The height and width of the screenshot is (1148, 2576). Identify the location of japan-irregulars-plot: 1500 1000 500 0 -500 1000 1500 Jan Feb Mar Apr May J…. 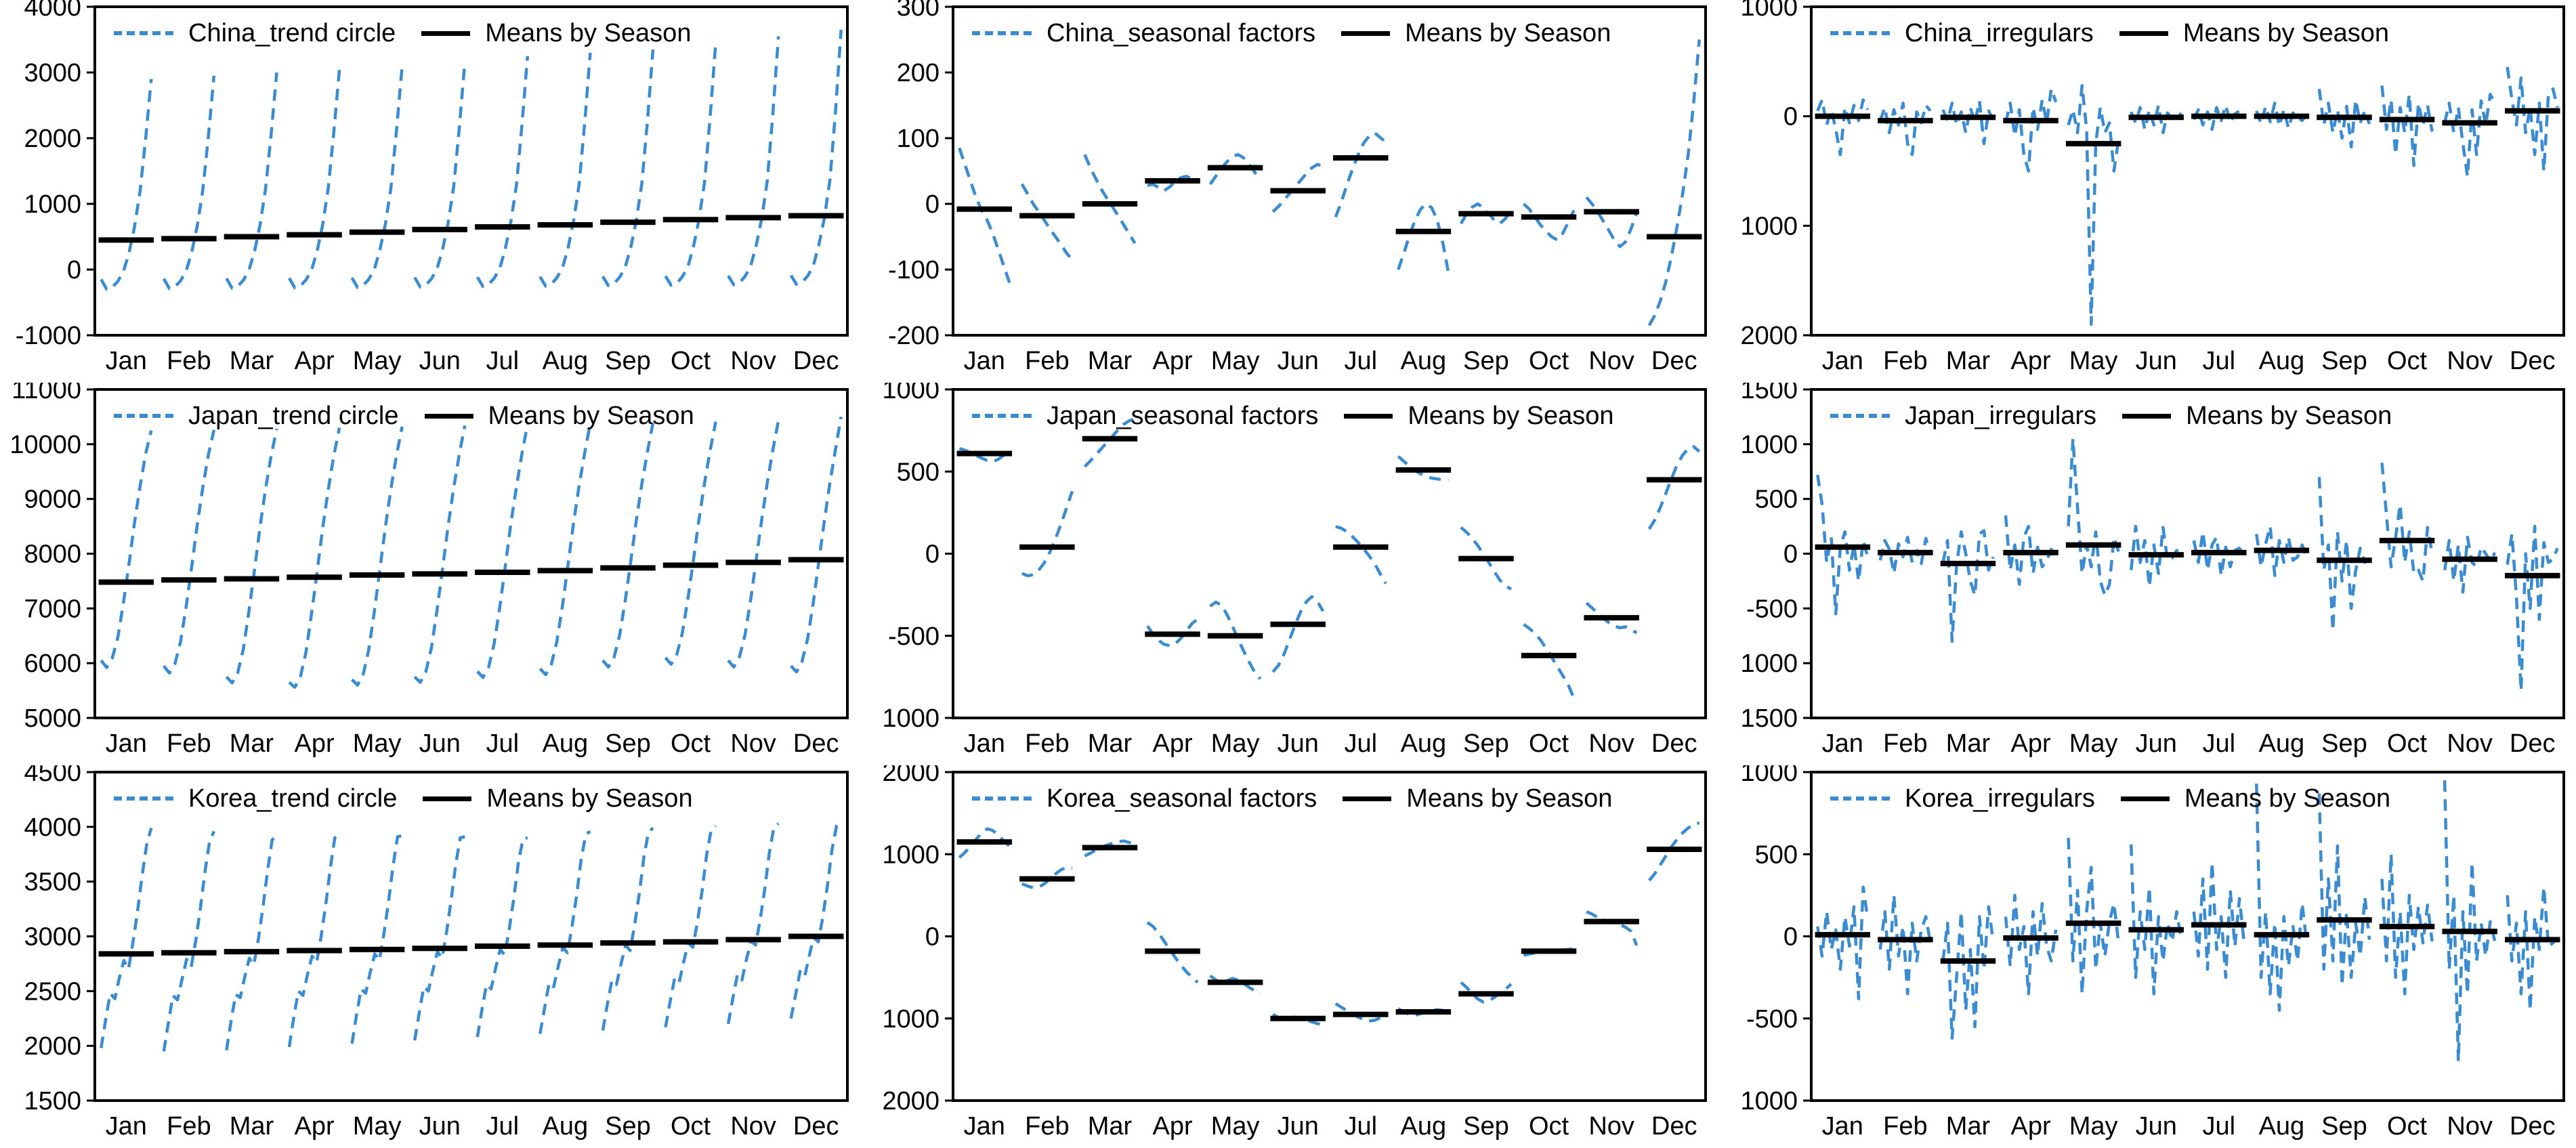
(2153, 570).